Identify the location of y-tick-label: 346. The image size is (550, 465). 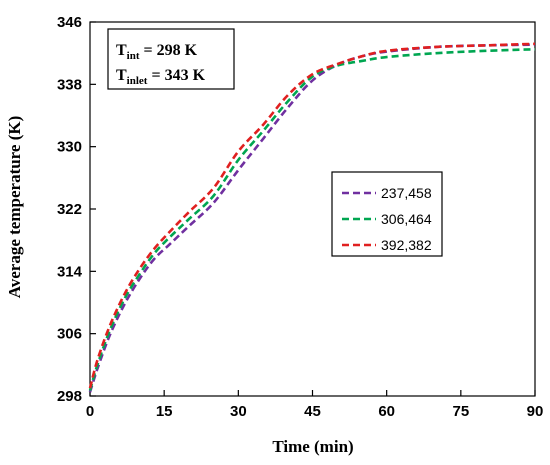
(69, 22).